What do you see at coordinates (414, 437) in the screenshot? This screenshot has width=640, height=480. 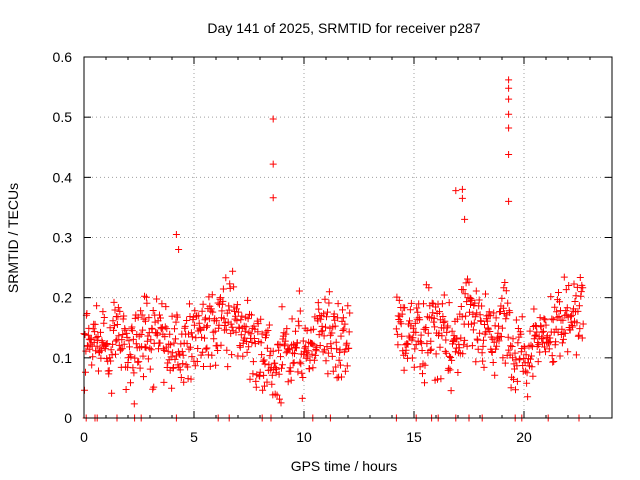 I see `x-tick-label: 15` at bounding box center [414, 437].